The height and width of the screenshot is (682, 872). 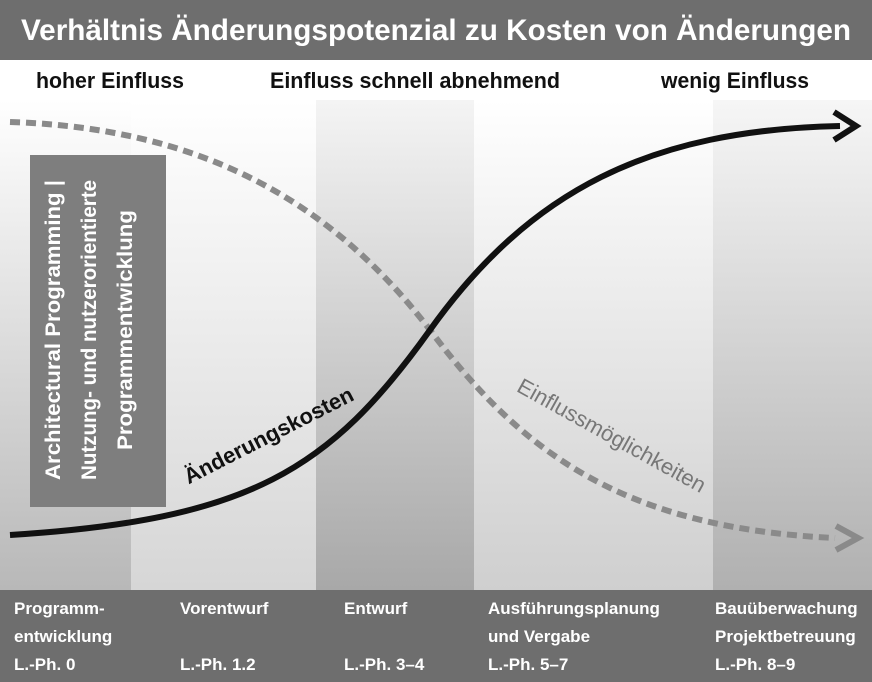 I want to click on phase-name: entwicklung, so click(x=63, y=636).